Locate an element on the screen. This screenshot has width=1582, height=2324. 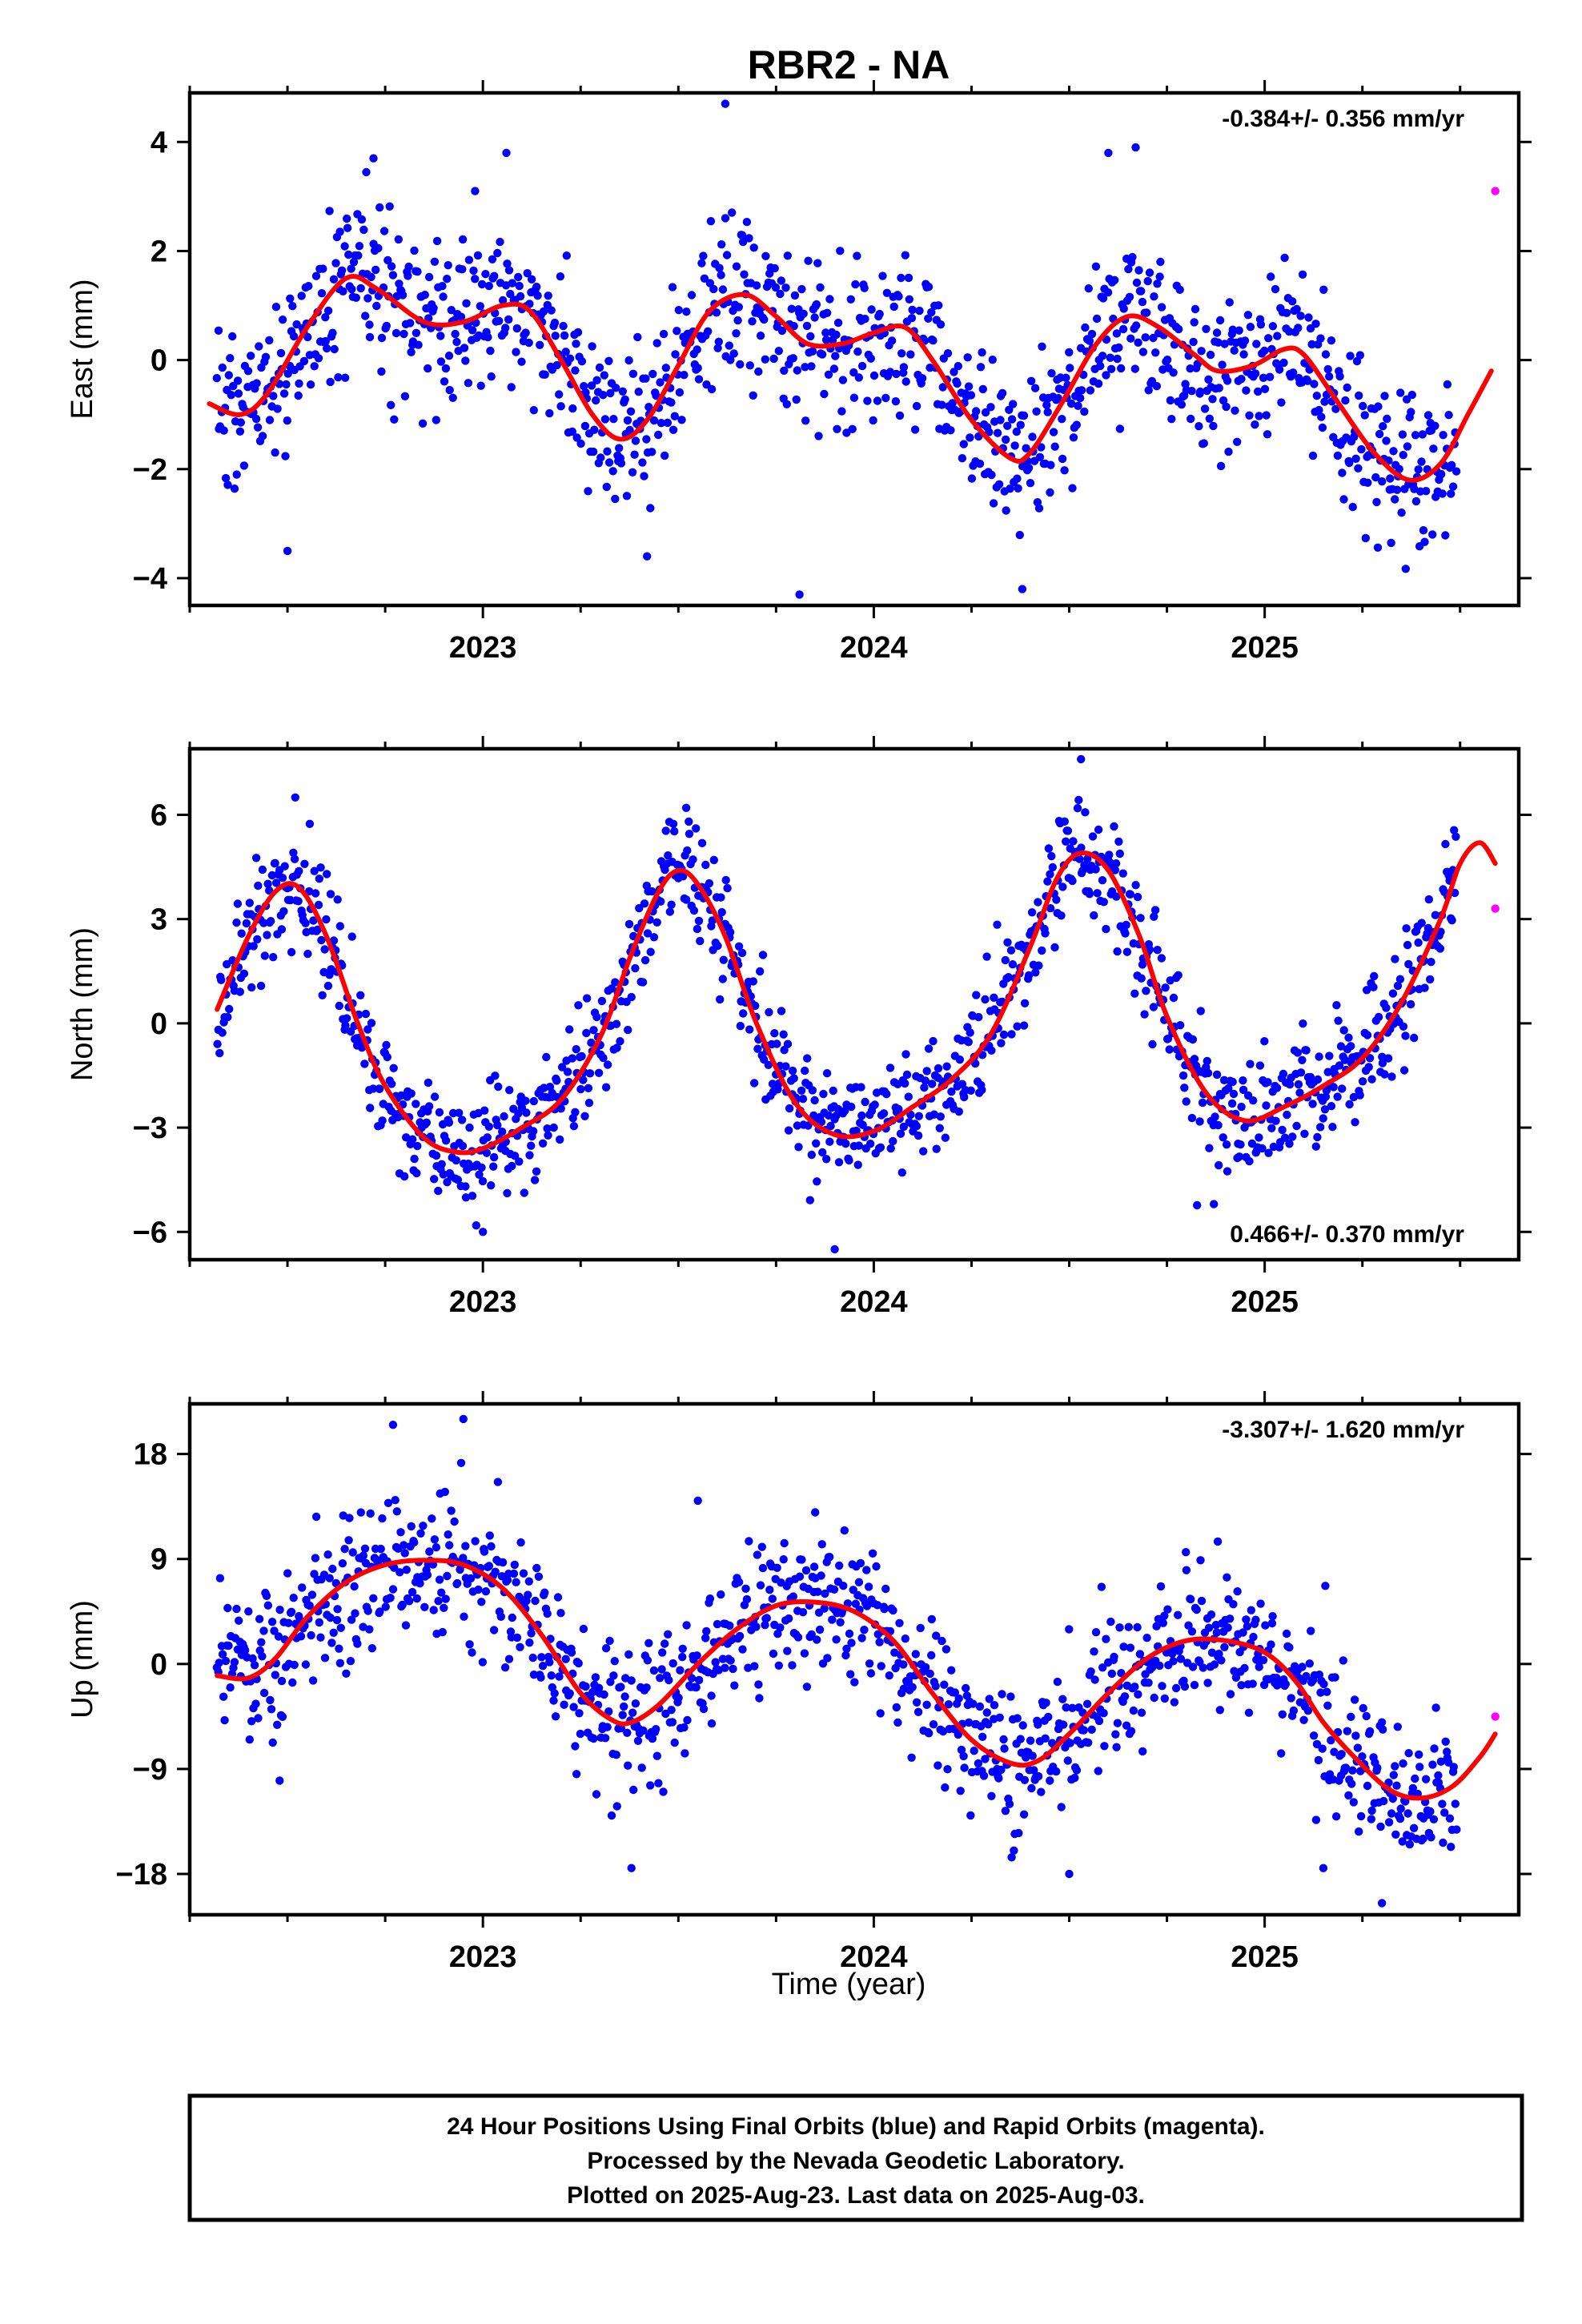
up-y-tick-label: −18 is located at coordinates (141, 1875).